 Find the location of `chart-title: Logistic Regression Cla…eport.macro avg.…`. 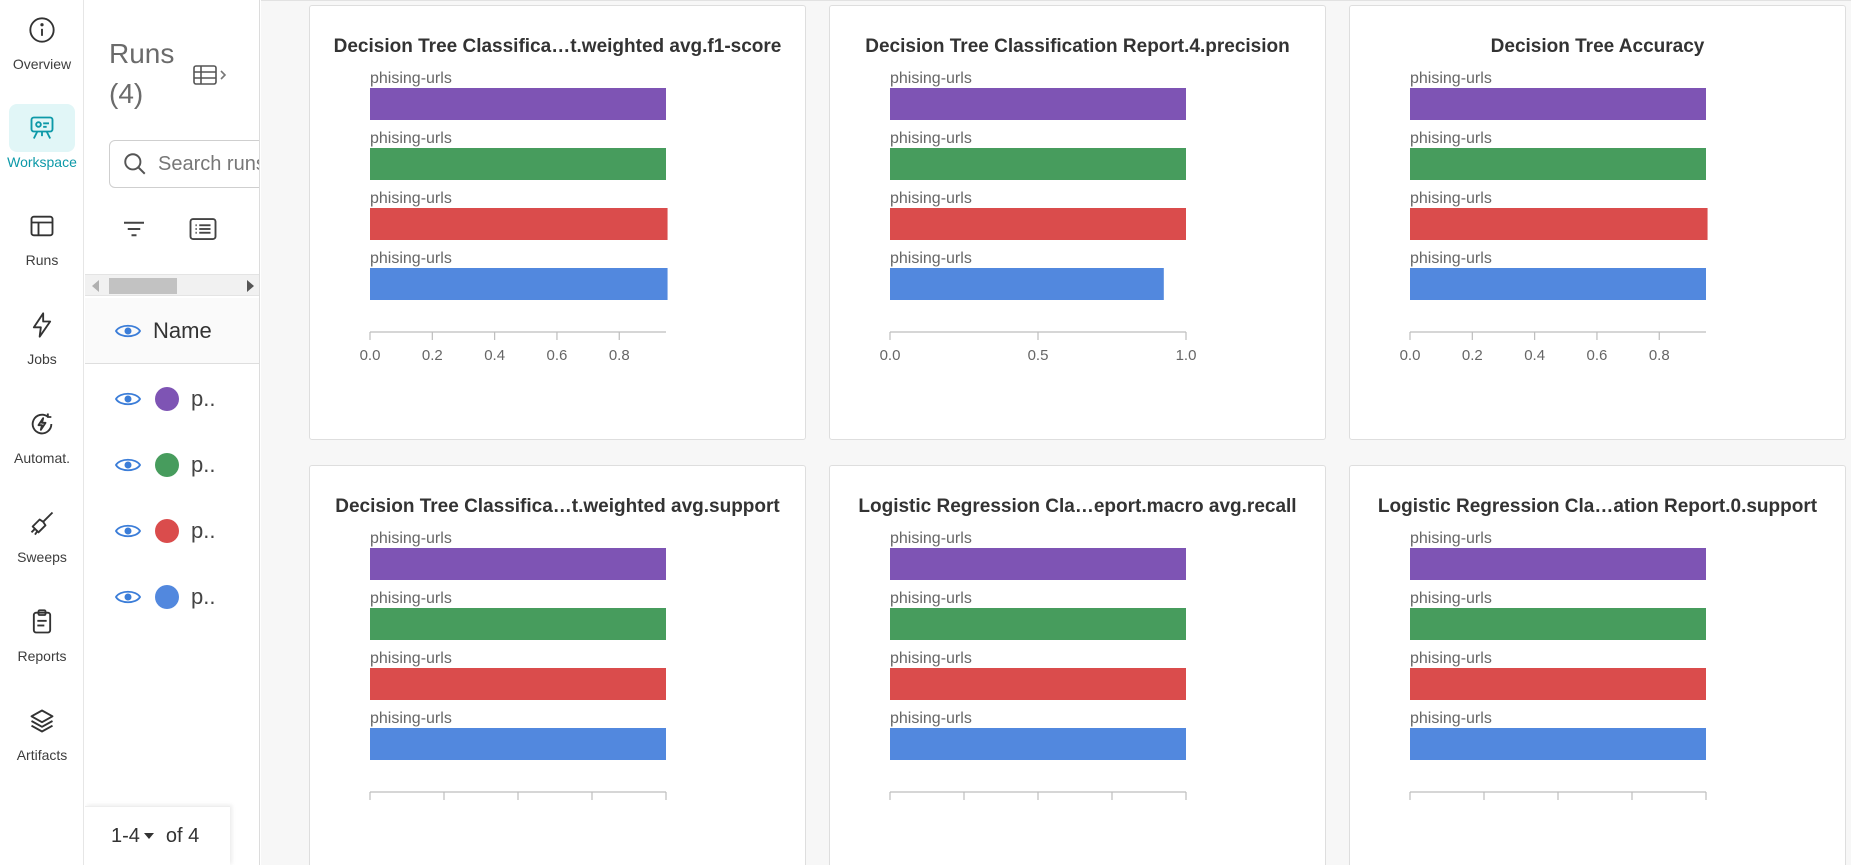

chart-title: Logistic Regression Cla…eport.macro avg.… is located at coordinates (1077, 506).